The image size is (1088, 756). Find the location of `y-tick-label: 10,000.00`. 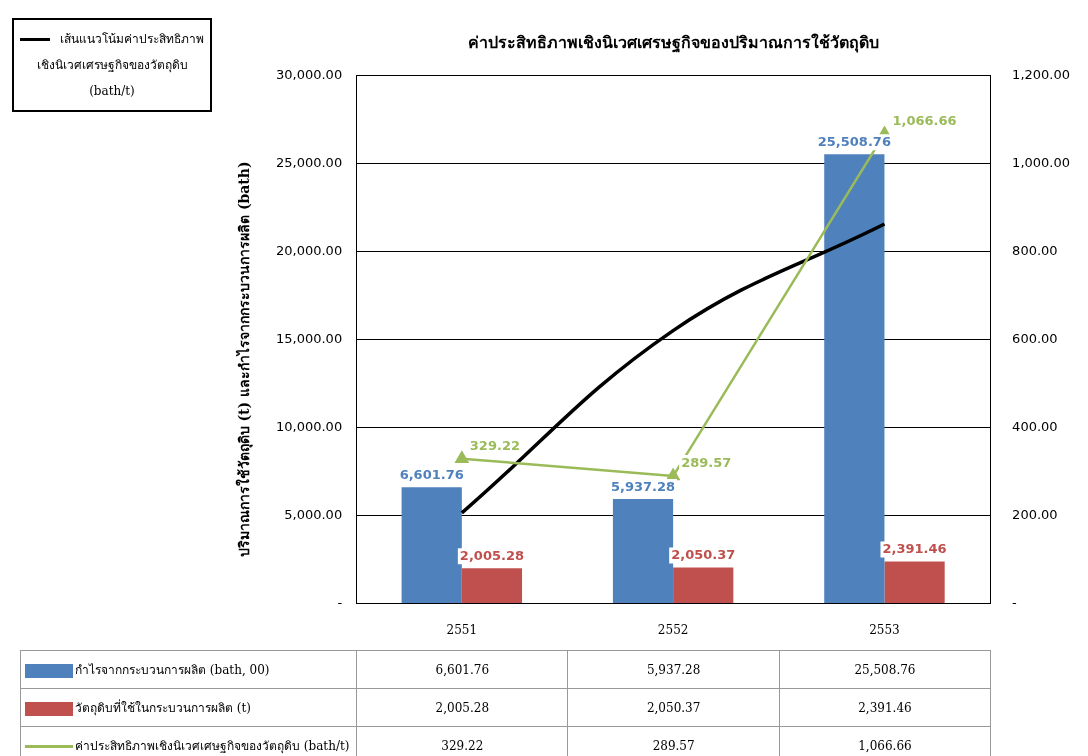

y-tick-label: 10,000.00 is located at coordinates (309, 426).